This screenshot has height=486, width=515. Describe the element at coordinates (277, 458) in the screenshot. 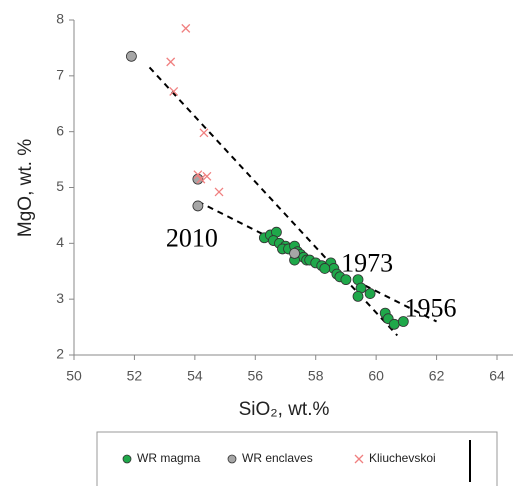

I see `legend-label: WR enclaves` at that location.